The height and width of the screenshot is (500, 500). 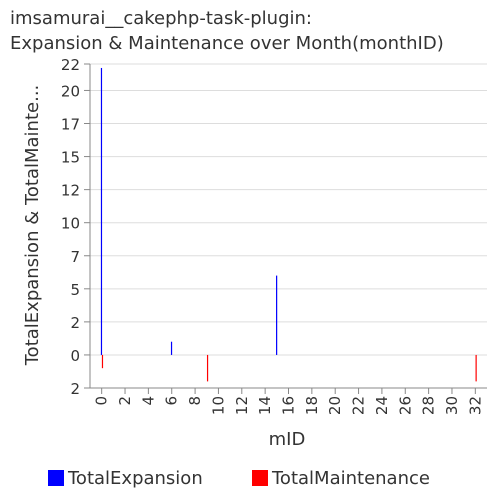 What do you see at coordinates (260, 478) in the screenshot?
I see `legend-swatch-total-maintenance` at bounding box center [260, 478].